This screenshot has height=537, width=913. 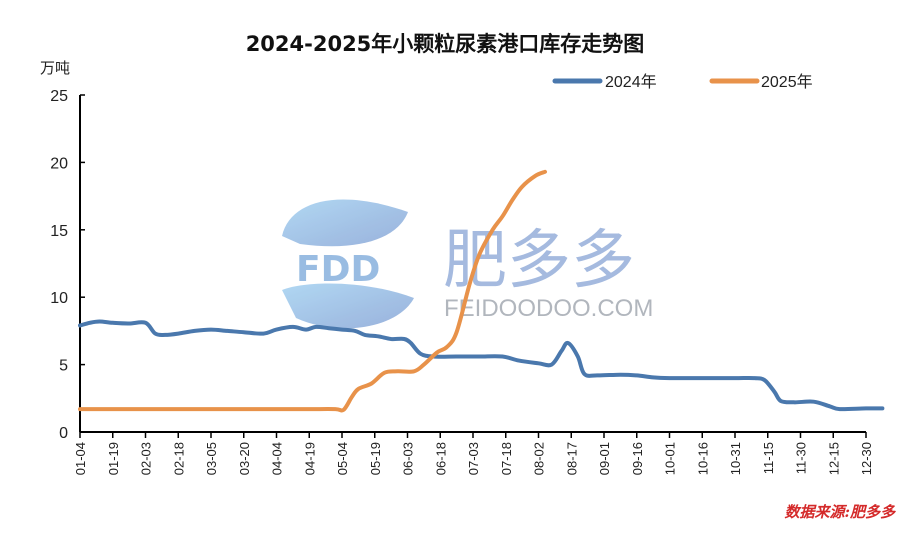 What do you see at coordinates (277, 458) in the screenshot?
I see `x-tick-label: 04-04` at bounding box center [277, 458].